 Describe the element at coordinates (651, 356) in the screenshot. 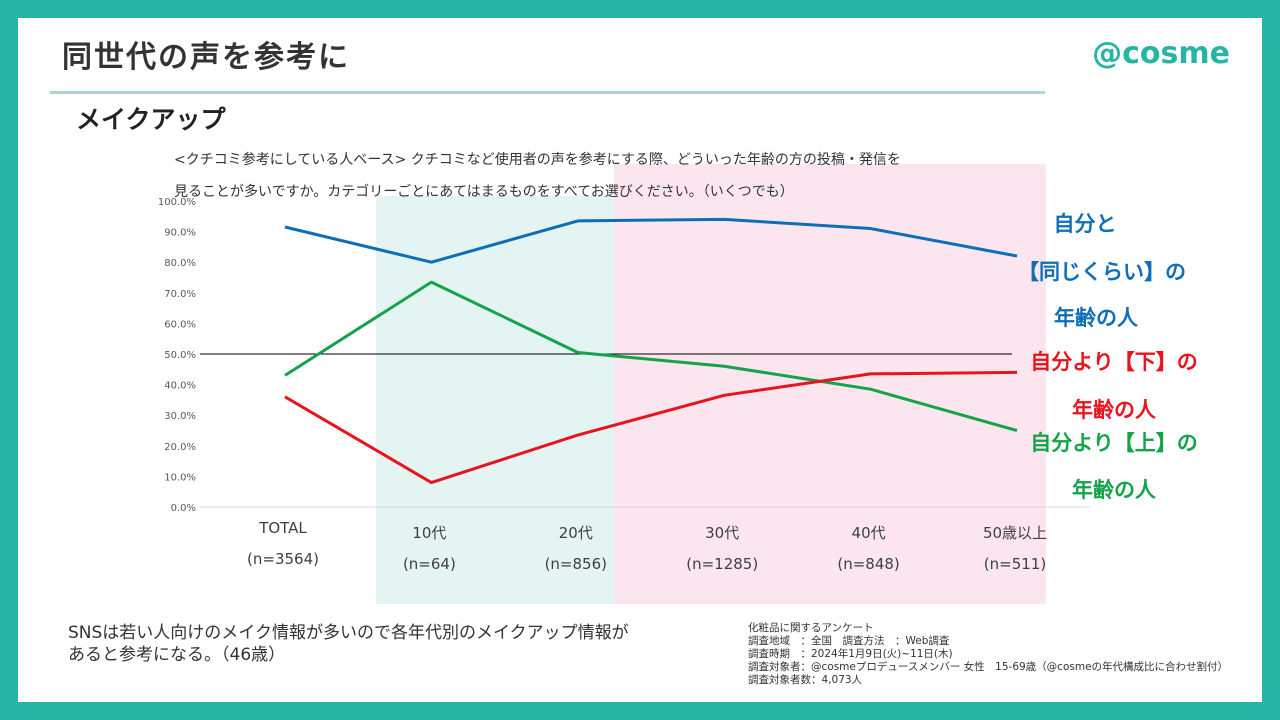

I see `series-line-older` at that location.